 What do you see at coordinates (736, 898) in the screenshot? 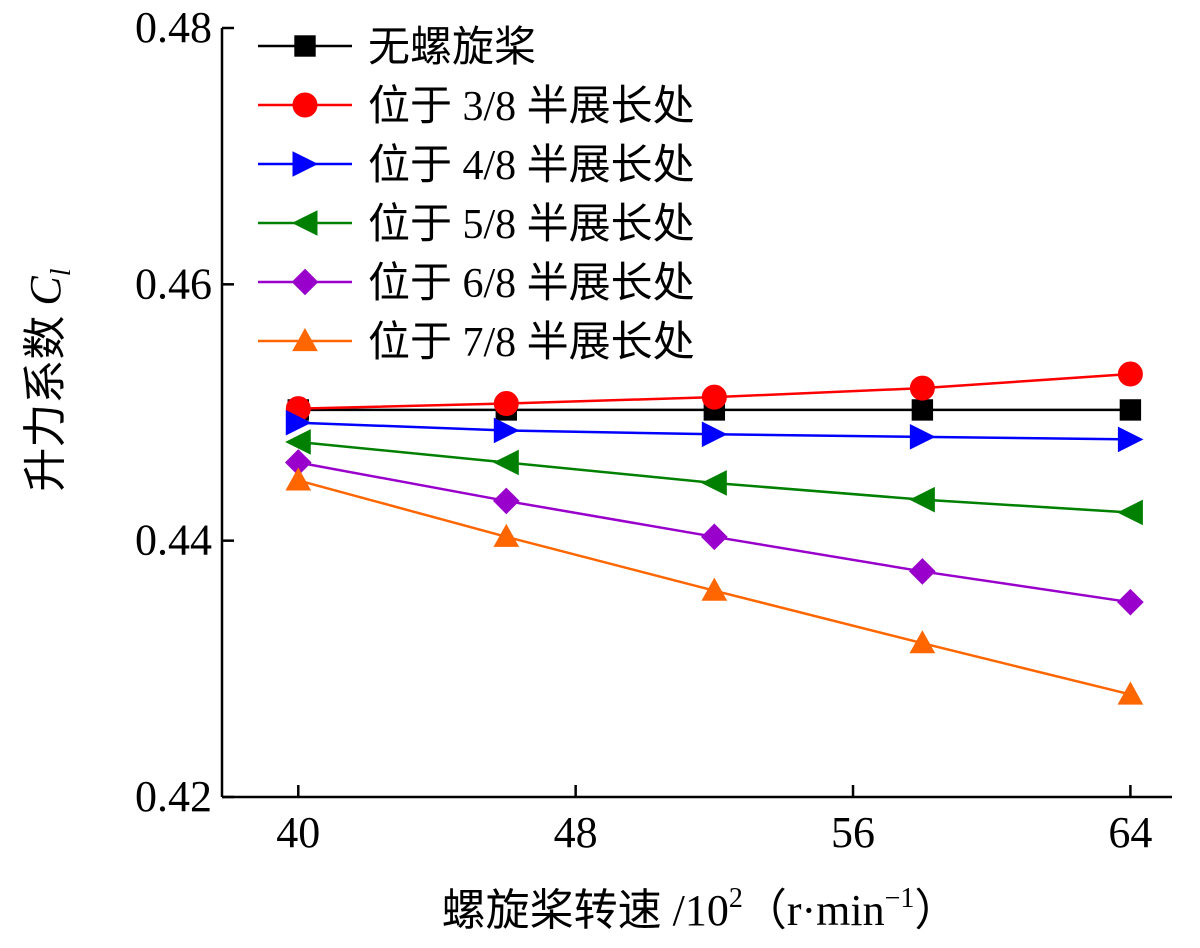
I see `x-axis-label-exponent: 2` at bounding box center [736, 898].